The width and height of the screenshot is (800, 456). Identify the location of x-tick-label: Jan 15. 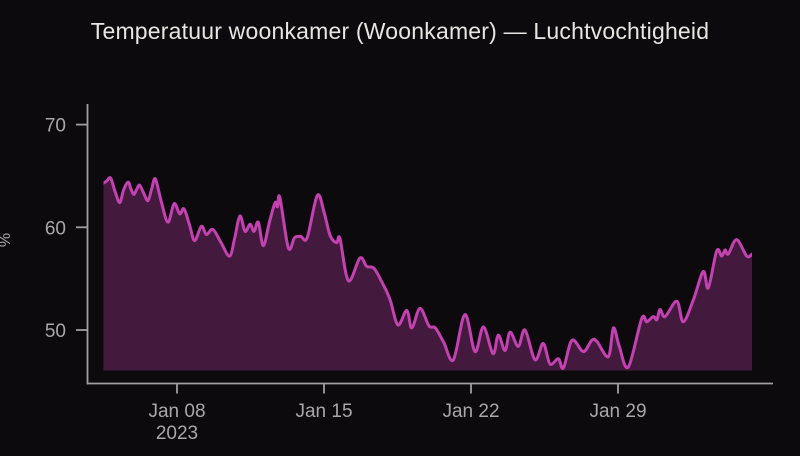
(323, 411).